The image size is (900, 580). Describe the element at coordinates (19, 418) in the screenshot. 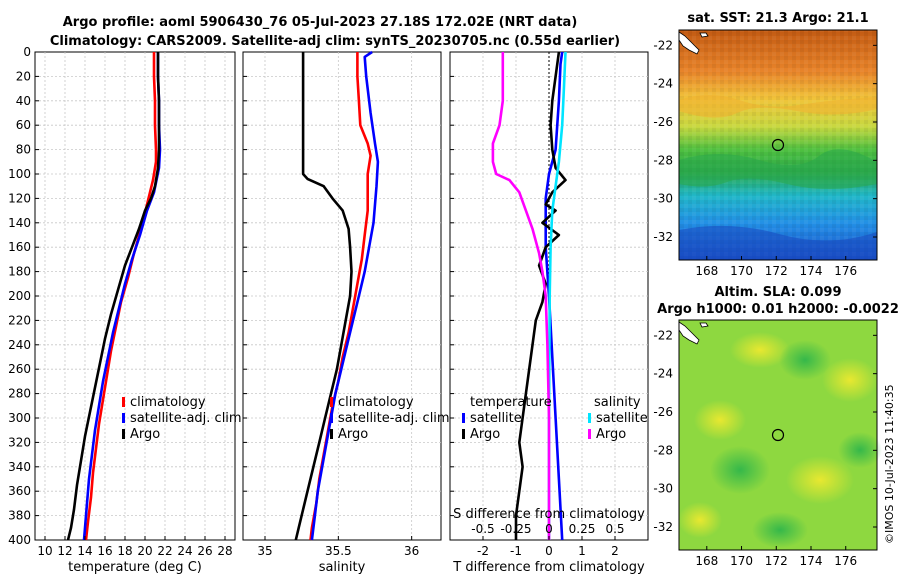

I see `y-tick-label: 300` at that location.